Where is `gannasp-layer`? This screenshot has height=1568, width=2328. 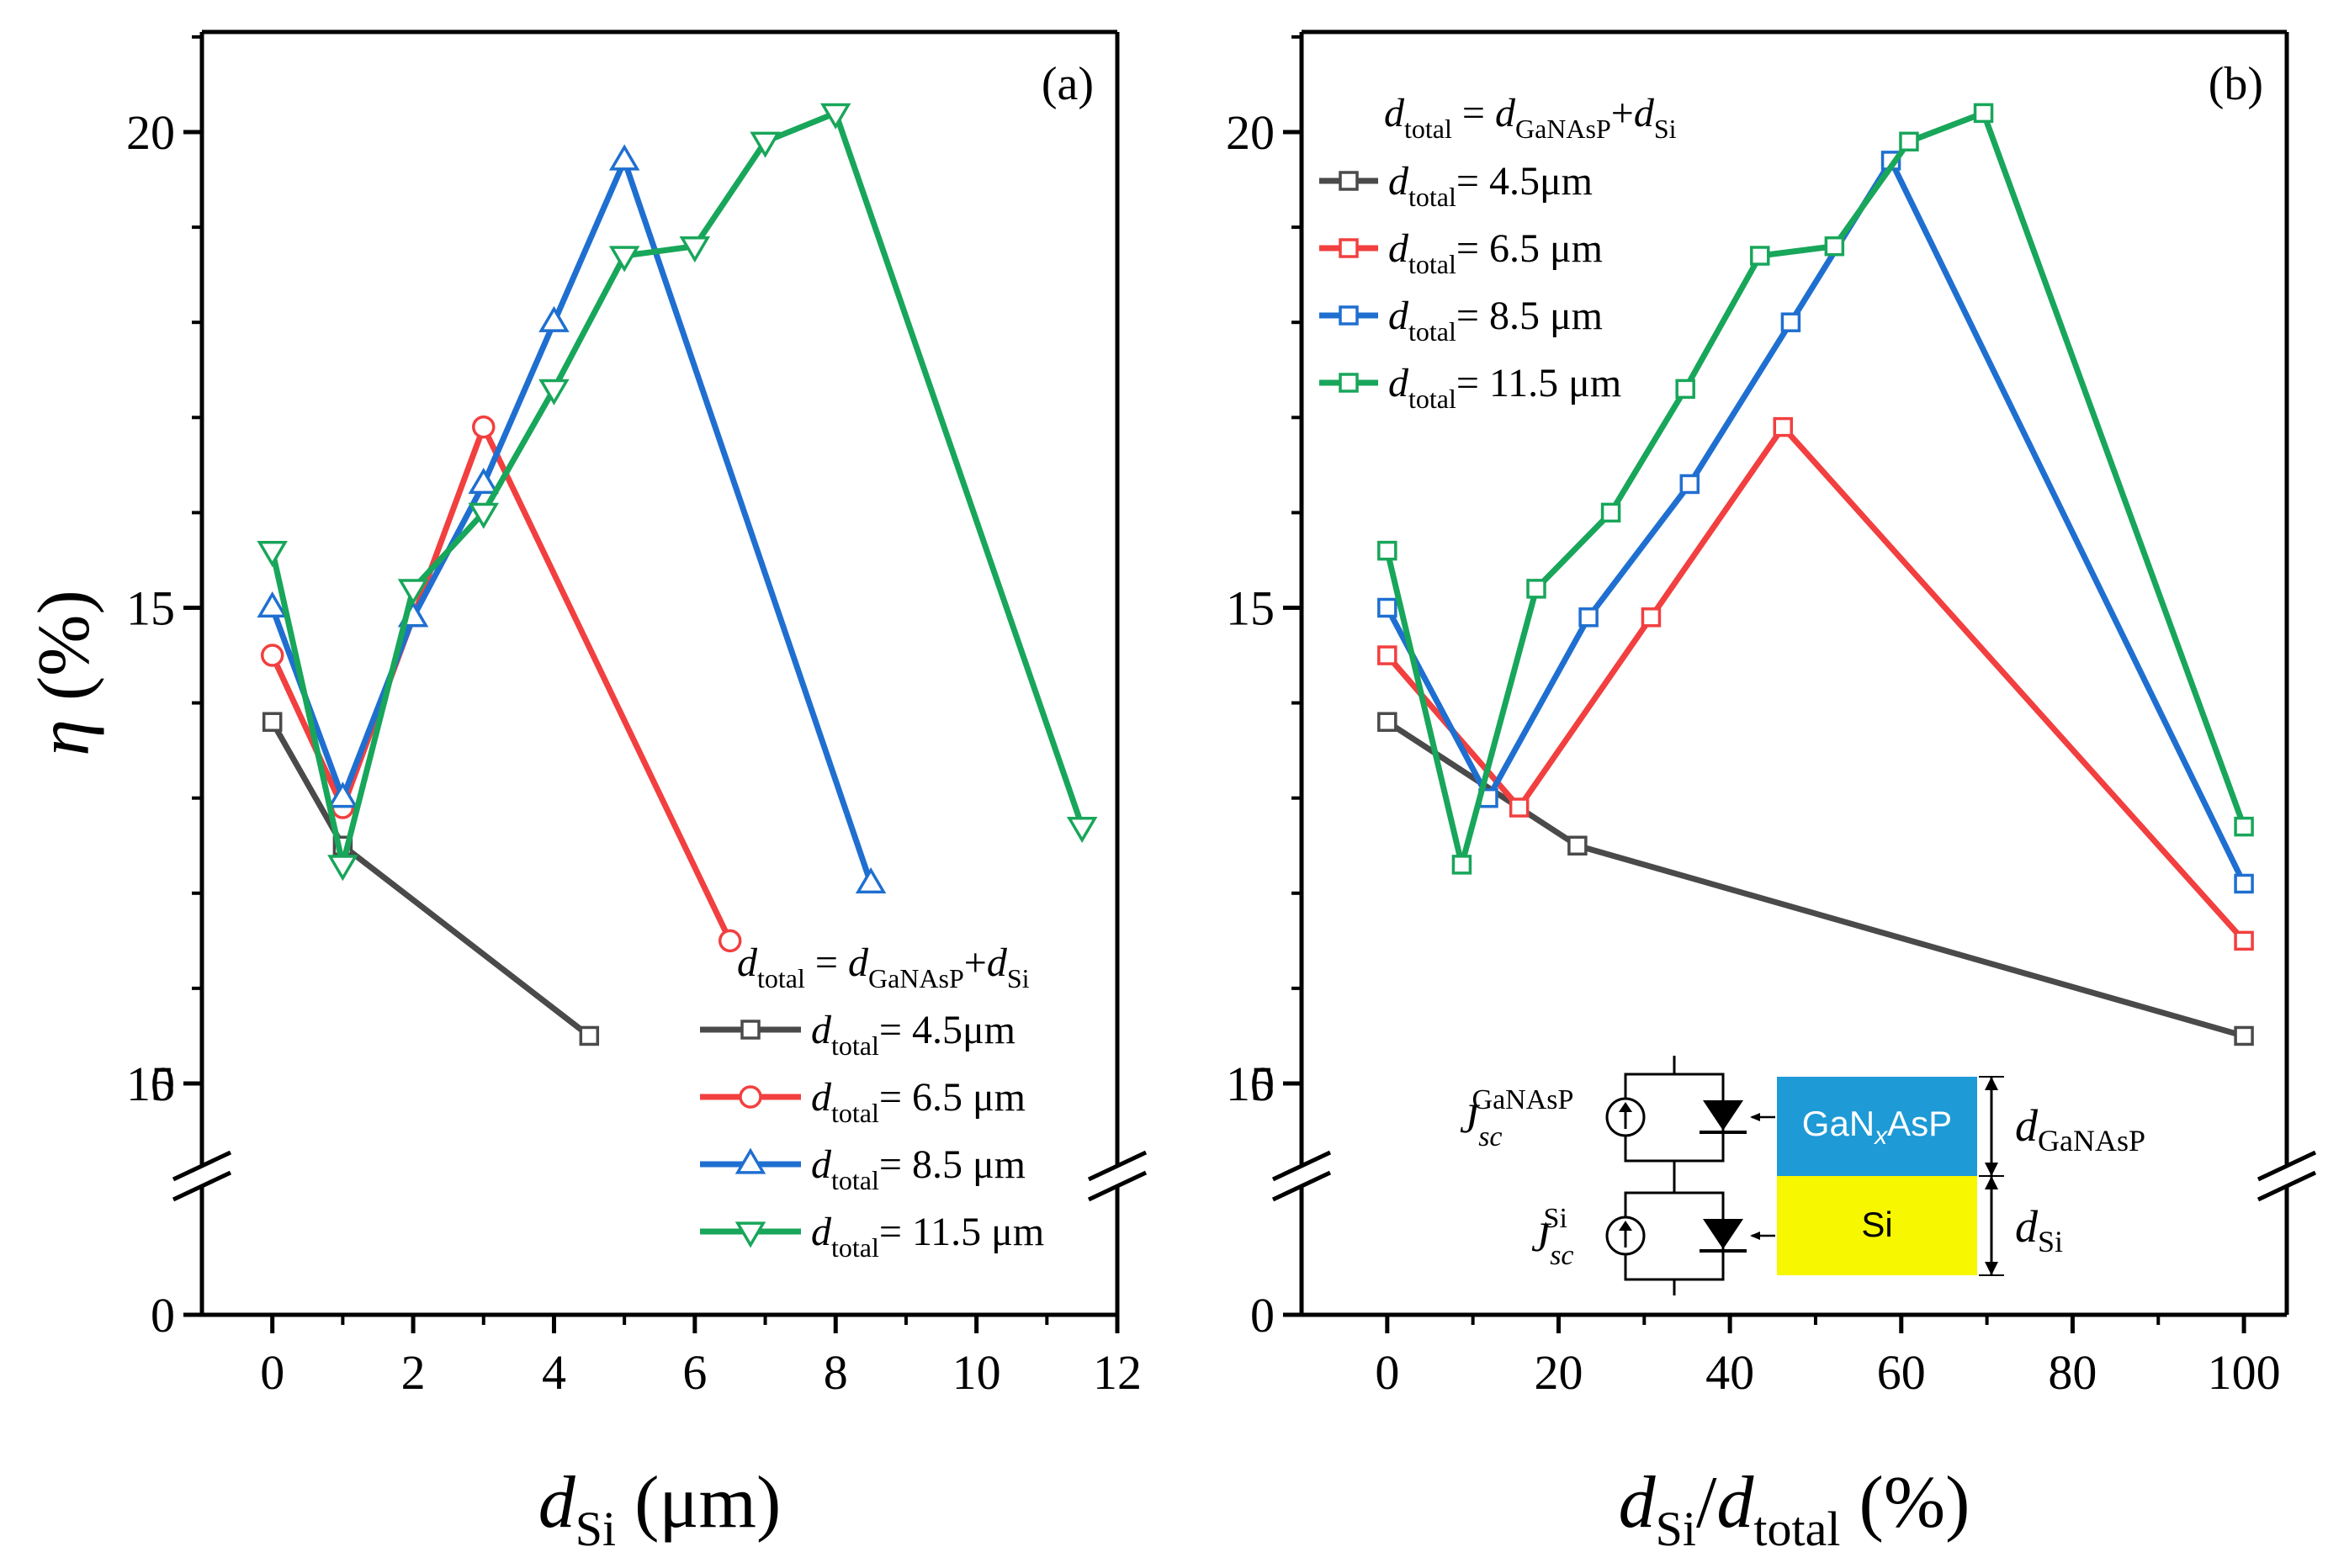 gannasp-layer is located at coordinates (1877, 1126).